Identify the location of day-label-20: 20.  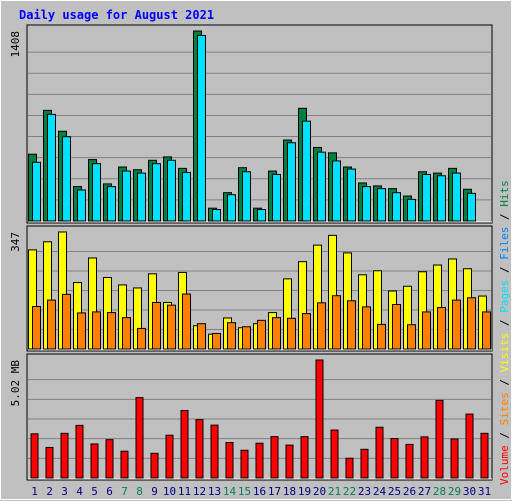
(319, 491).